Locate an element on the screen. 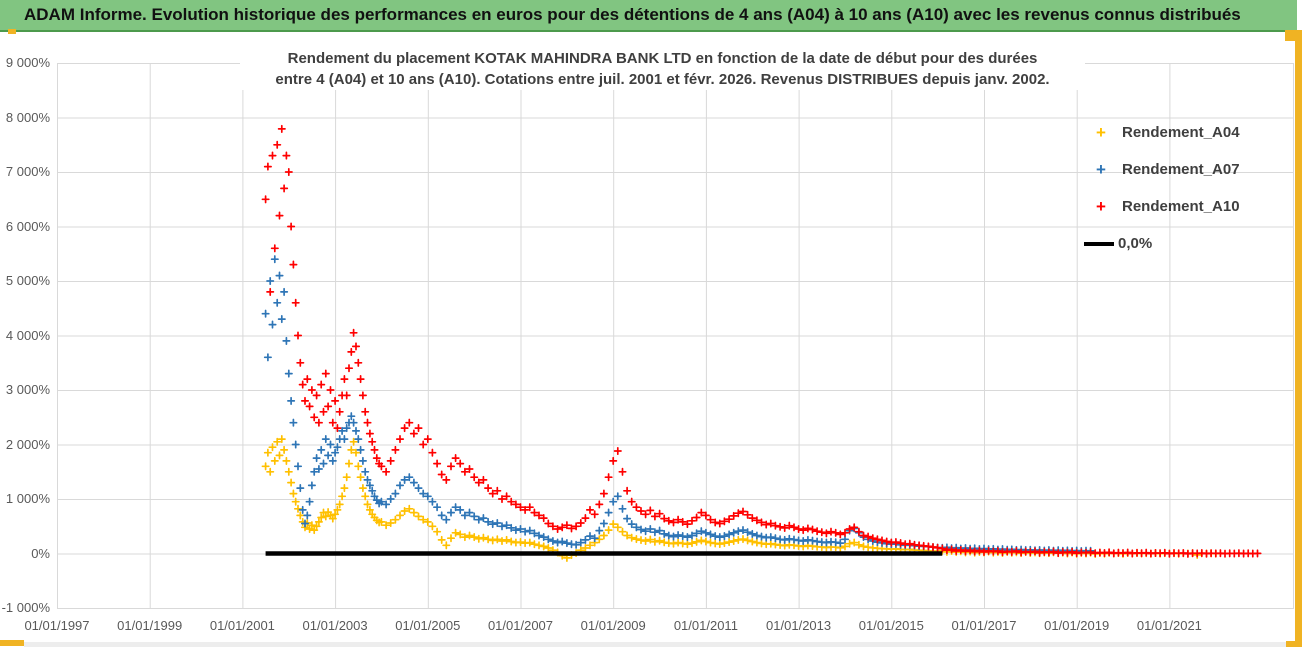  legend-label: Rendement_A10 is located at coordinates (1181, 206).